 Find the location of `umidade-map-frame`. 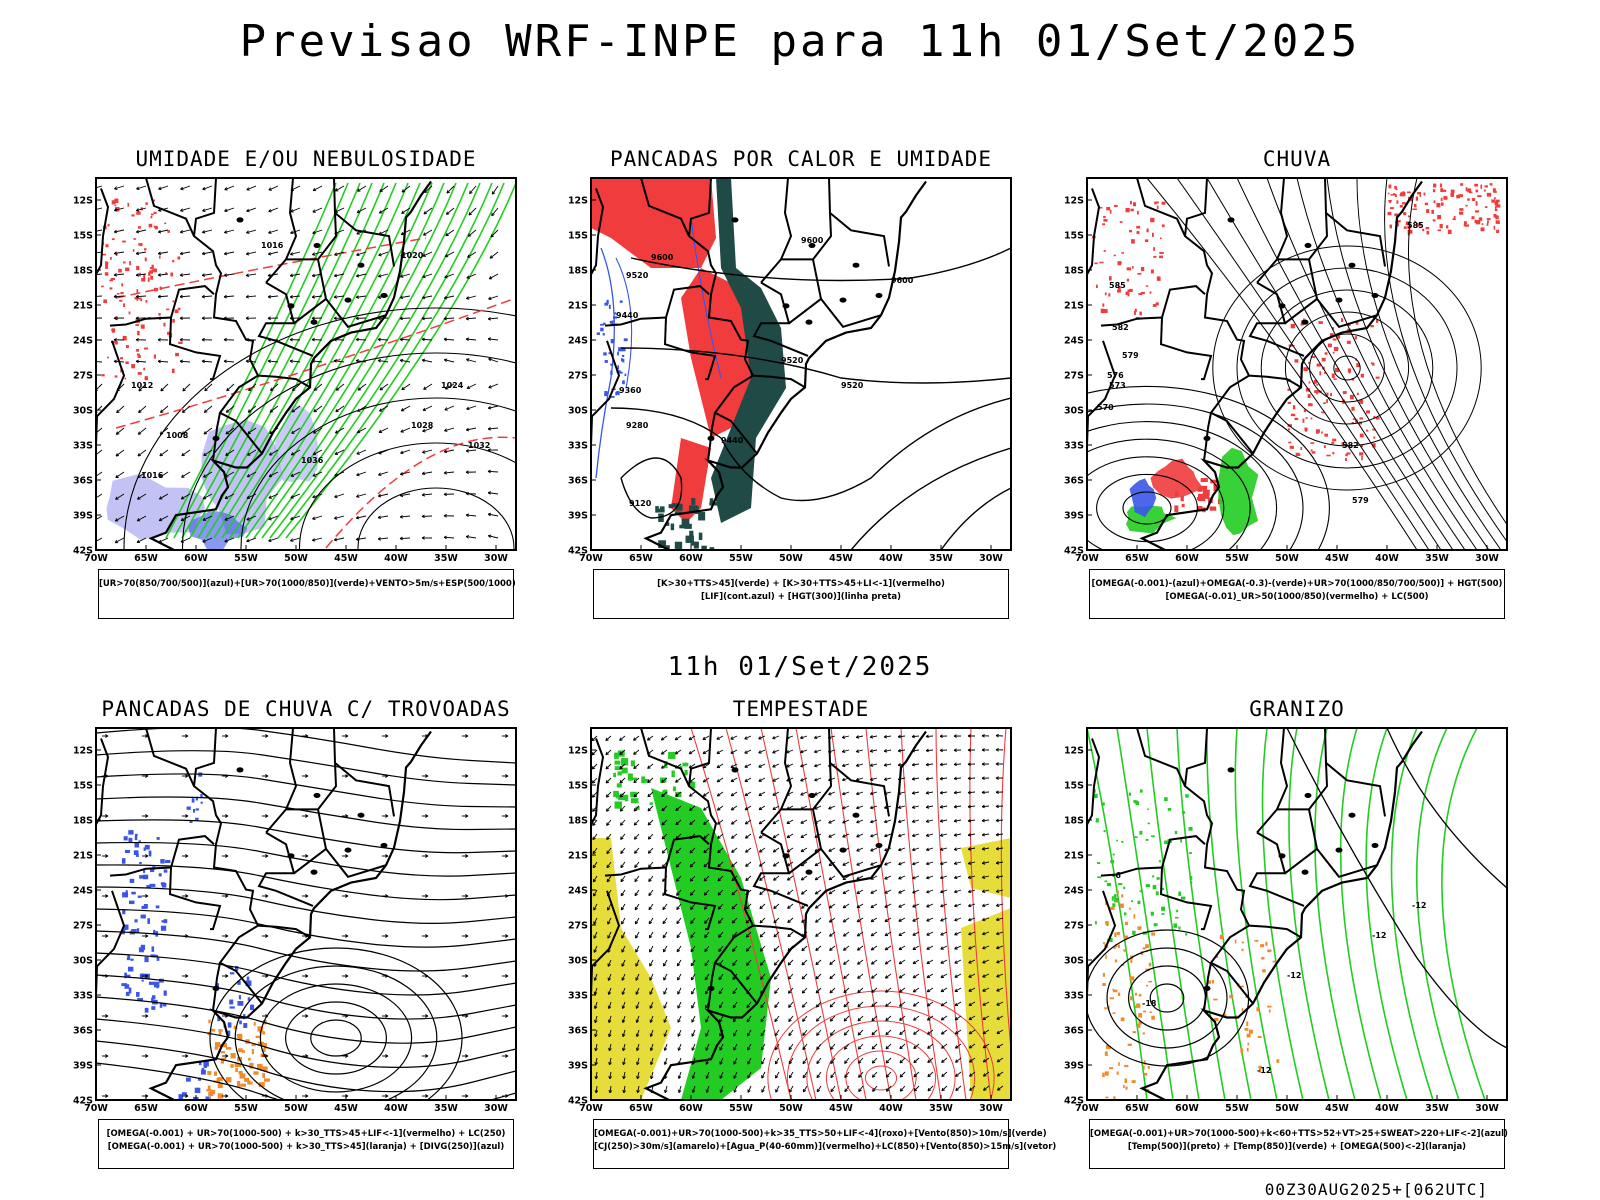

umidade-map-frame is located at coordinates (306, 364).